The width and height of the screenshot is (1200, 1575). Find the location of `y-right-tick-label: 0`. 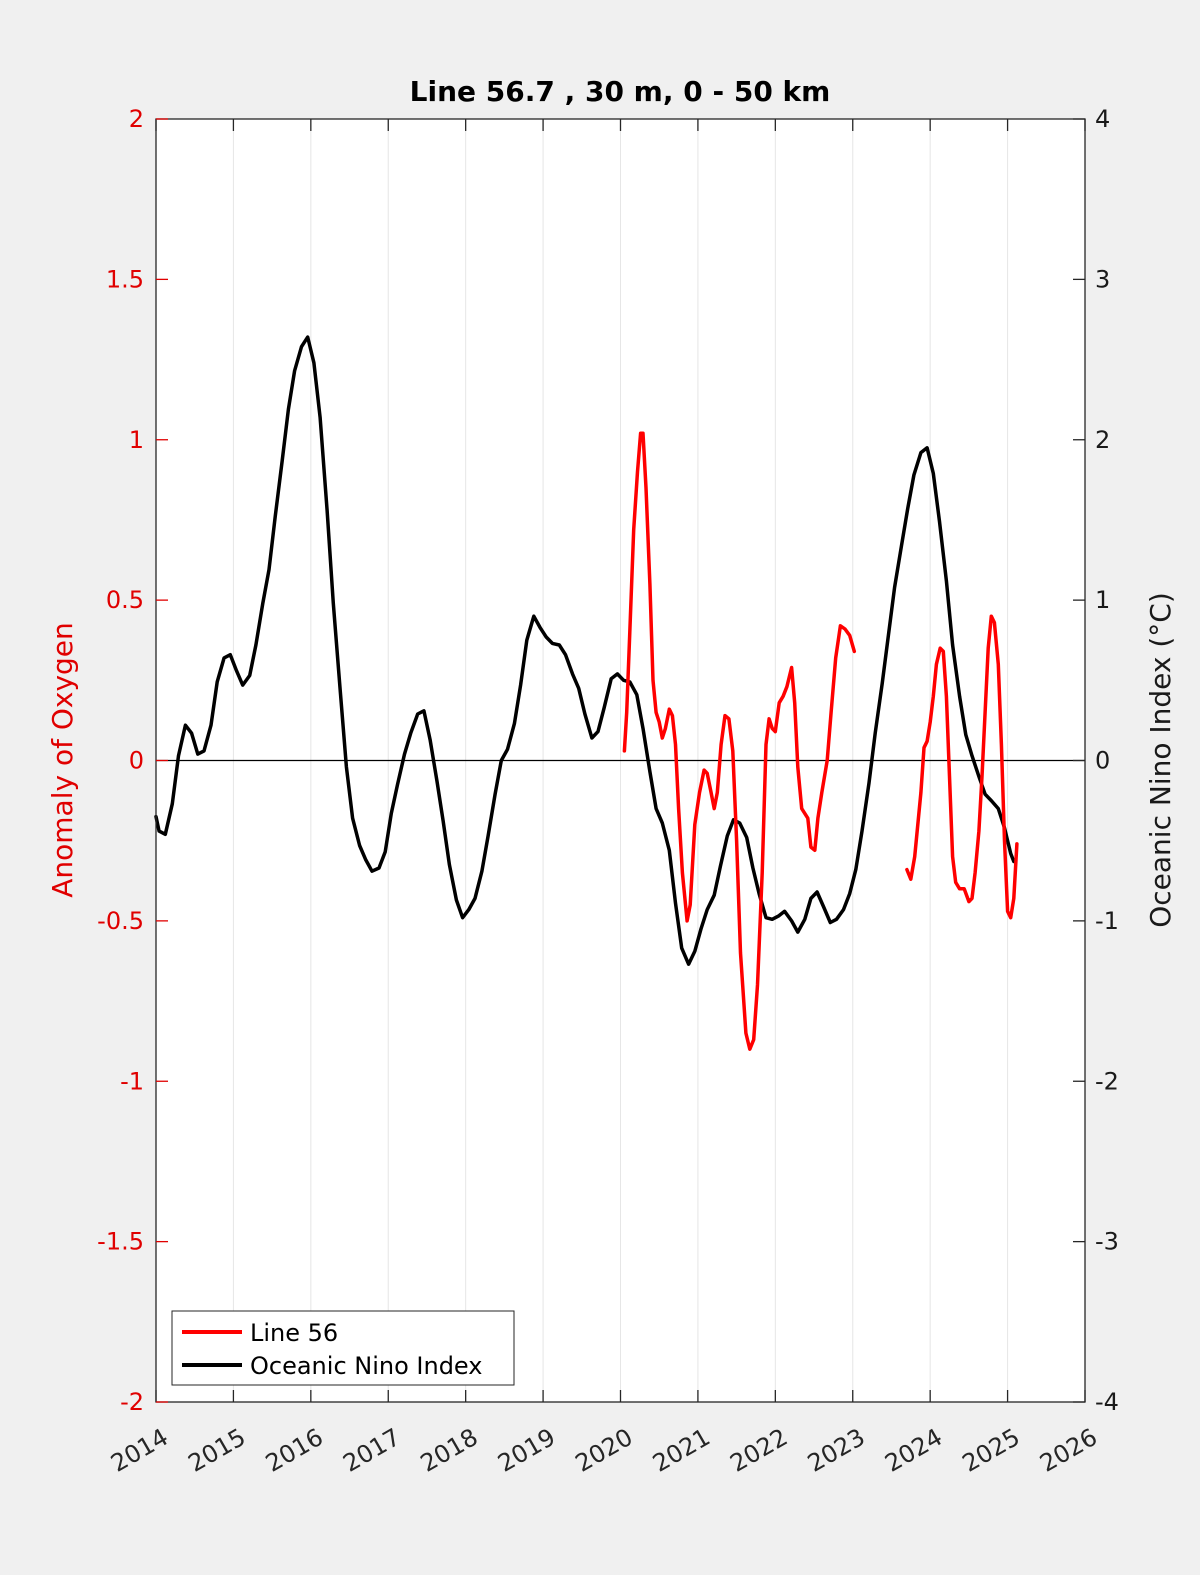

y-right-tick-label: 0 is located at coordinates (1102, 761).